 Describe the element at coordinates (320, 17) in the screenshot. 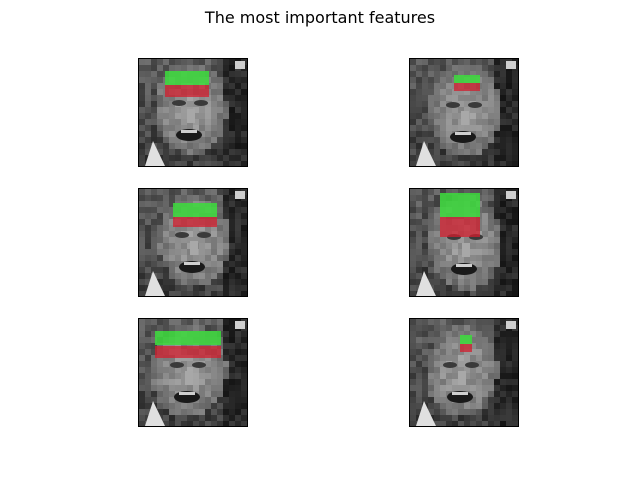

I see `figure-title: The most important features` at that location.